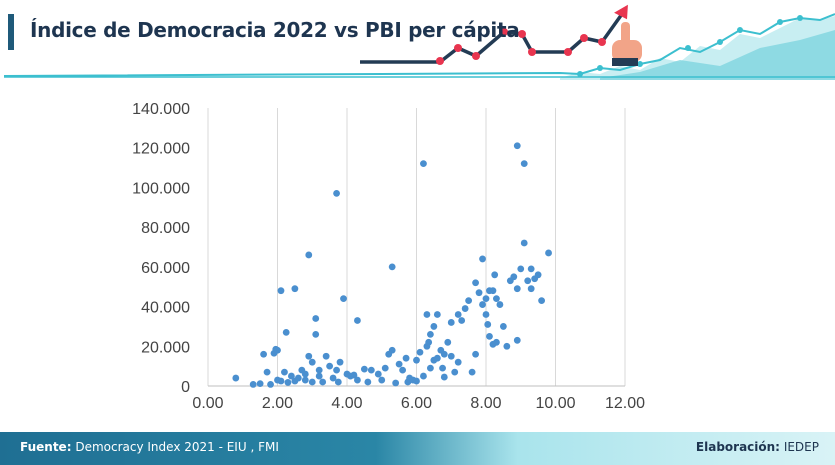 The height and width of the screenshot is (465, 835). I want to click on y-tick-label: 80.000, so click(165, 228).